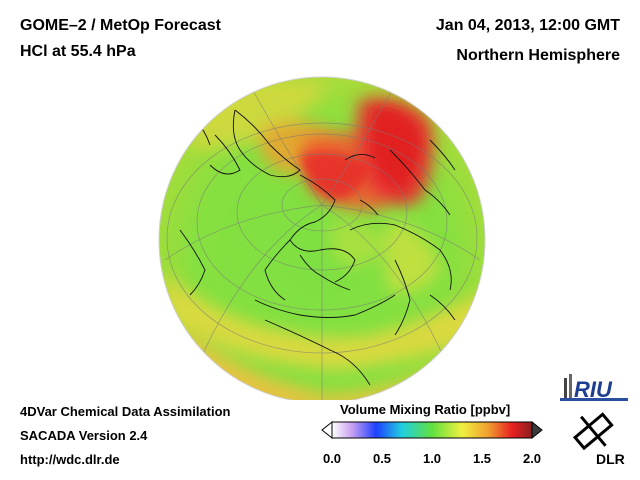 This screenshot has height=480, width=640. I want to click on version-label: SACADA Version 2.4, so click(84, 435).